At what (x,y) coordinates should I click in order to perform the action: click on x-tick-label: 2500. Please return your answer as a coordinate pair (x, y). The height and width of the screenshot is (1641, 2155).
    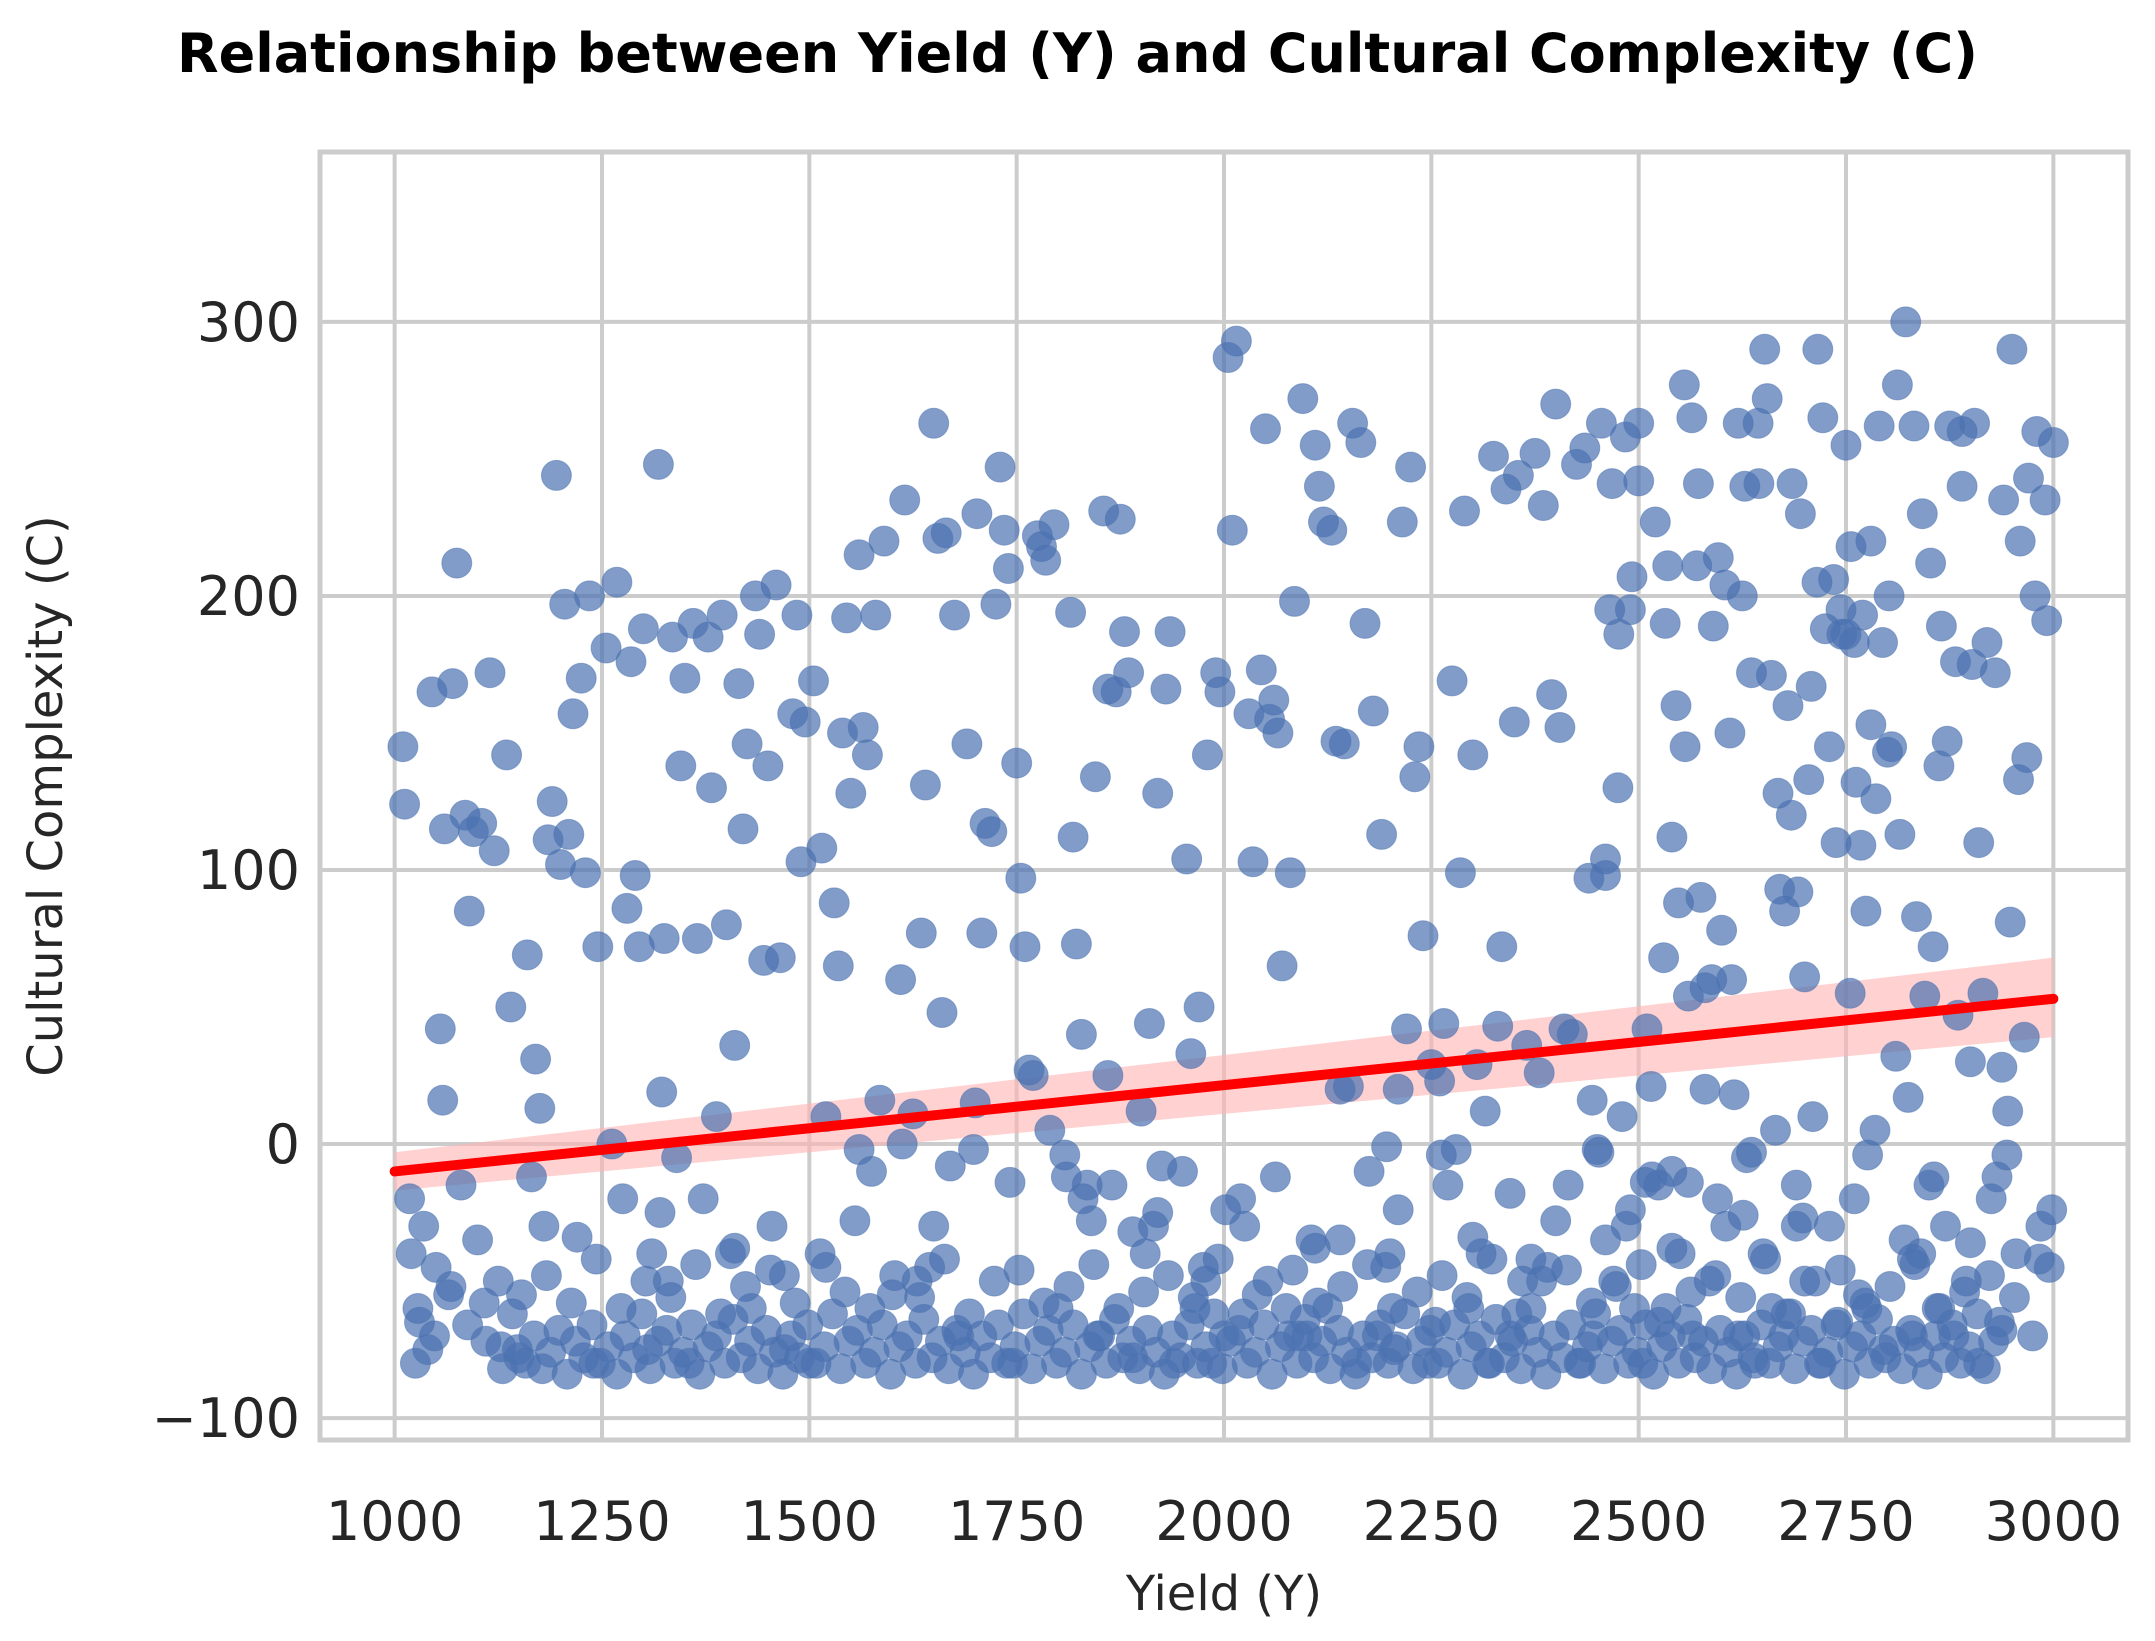
    Looking at the image, I should click on (1638, 1521).